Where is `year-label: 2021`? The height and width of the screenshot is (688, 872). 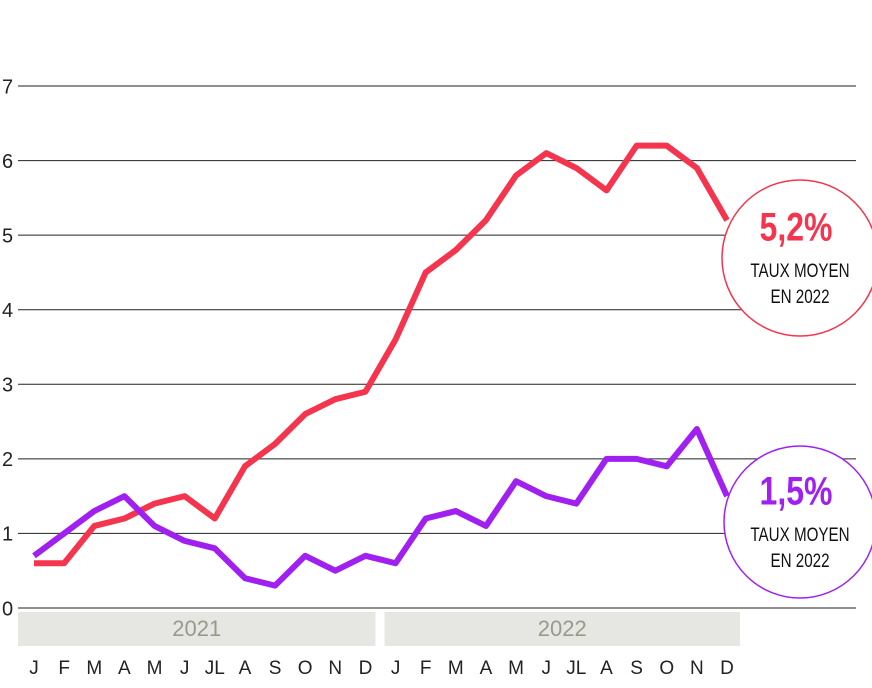
year-label: 2021 is located at coordinates (196, 628).